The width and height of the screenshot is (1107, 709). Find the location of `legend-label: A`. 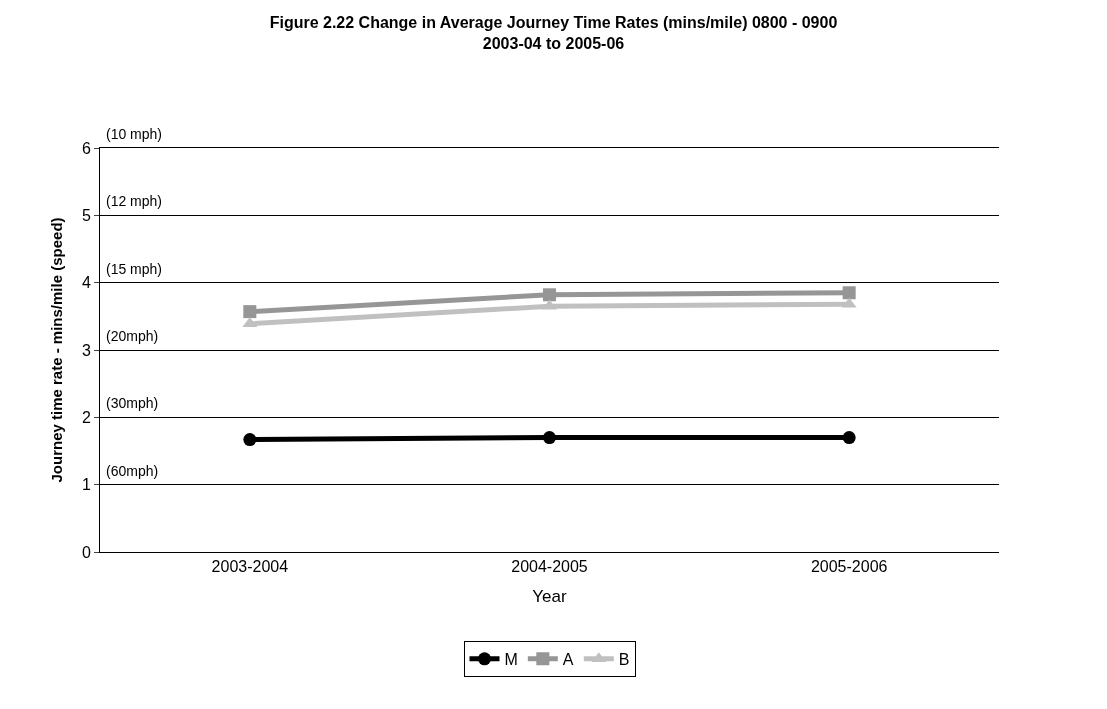

legend-label: A is located at coordinates (568, 660).